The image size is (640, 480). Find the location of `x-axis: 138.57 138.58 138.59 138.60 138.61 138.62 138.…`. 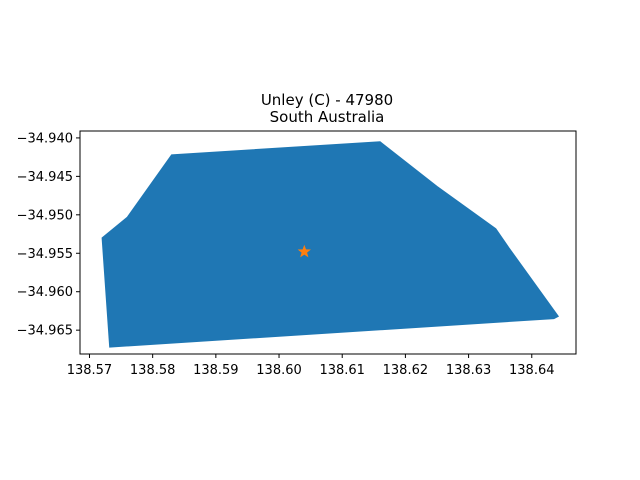

x-axis: 138.57 138.58 138.59 138.60 138.61 138.62 138.… is located at coordinates (311, 366).